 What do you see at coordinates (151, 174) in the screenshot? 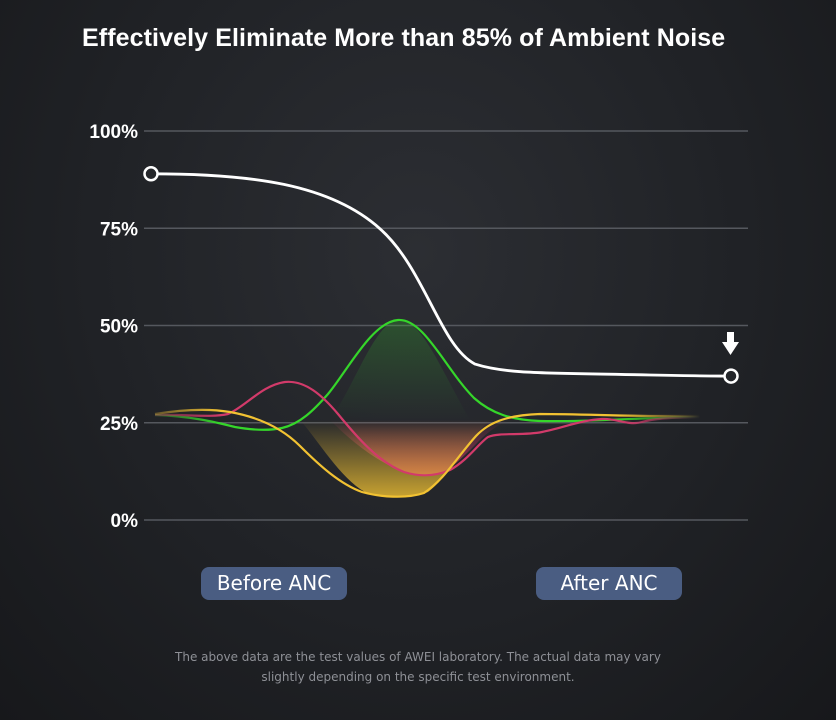
I see `before-anc-point` at bounding box center [151, 174].